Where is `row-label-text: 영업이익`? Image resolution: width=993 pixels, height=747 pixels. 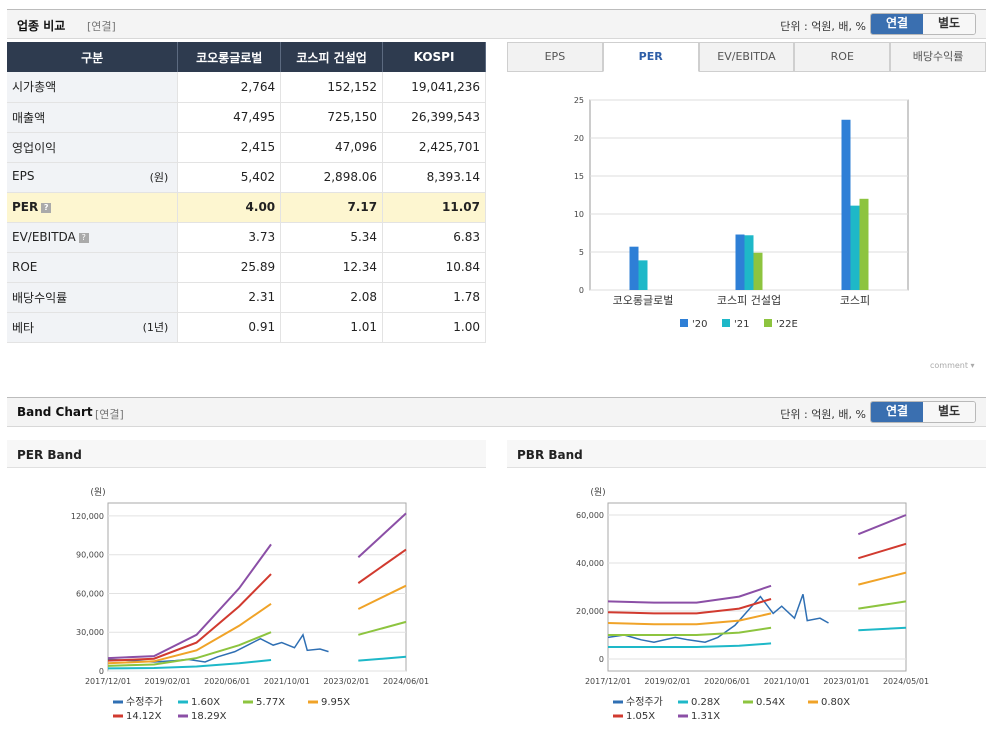 row-label-text: 영업이익 is located at coordinates (34, 147).